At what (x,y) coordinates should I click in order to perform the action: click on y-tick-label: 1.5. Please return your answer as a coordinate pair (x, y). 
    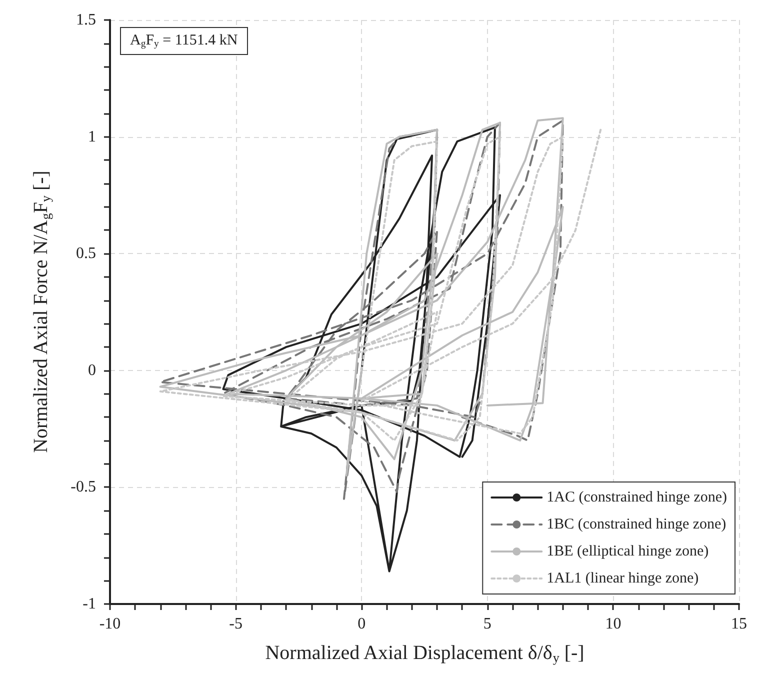
    Looking at the image, I should click on (86, 20).